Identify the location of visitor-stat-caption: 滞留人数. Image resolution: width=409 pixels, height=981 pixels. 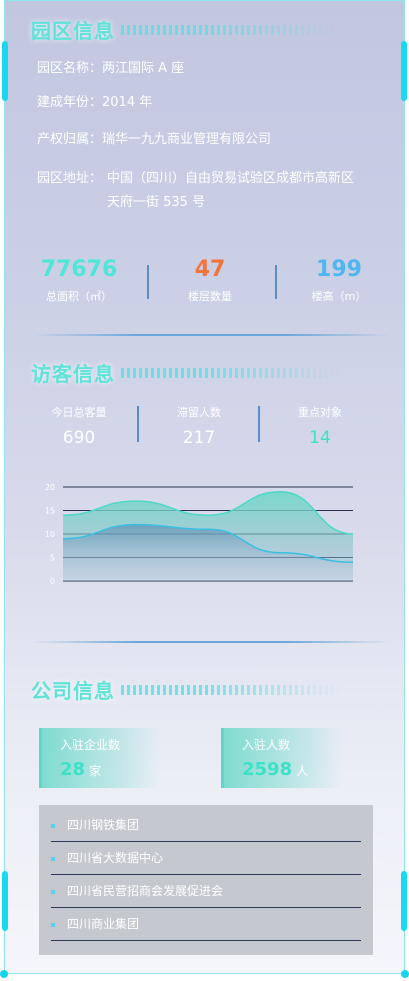
(199, 412).